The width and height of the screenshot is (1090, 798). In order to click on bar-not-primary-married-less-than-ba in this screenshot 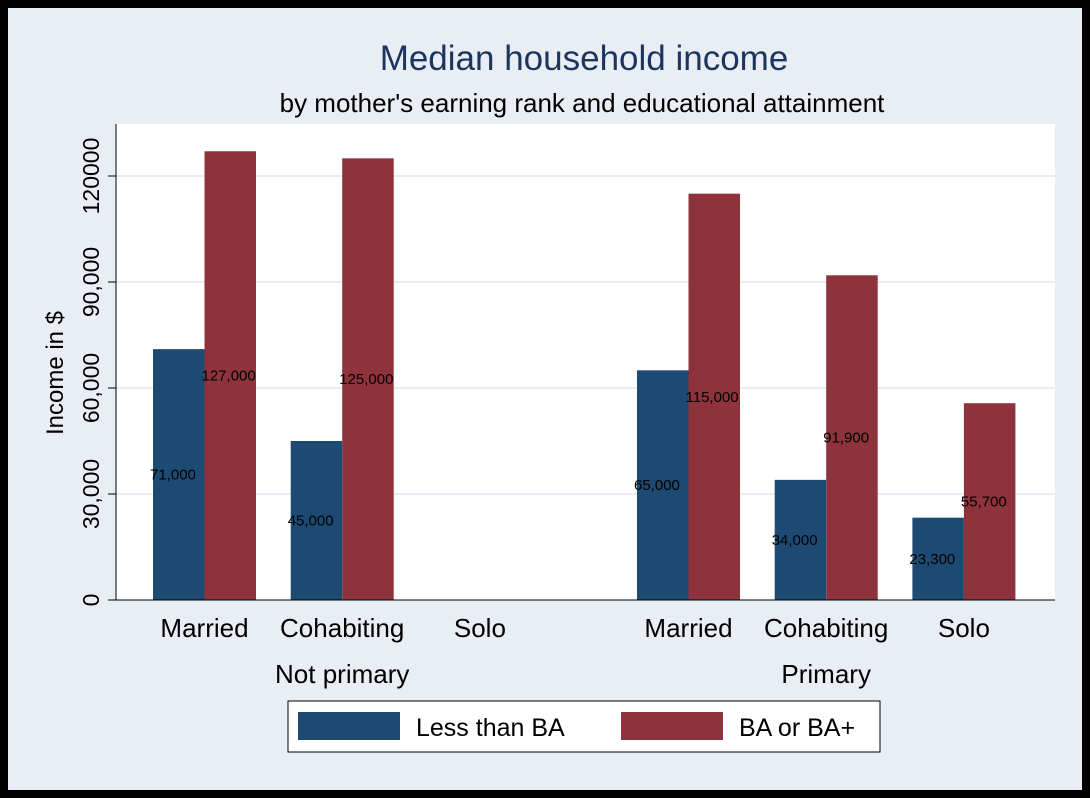, I will do `click(179, 474)`.